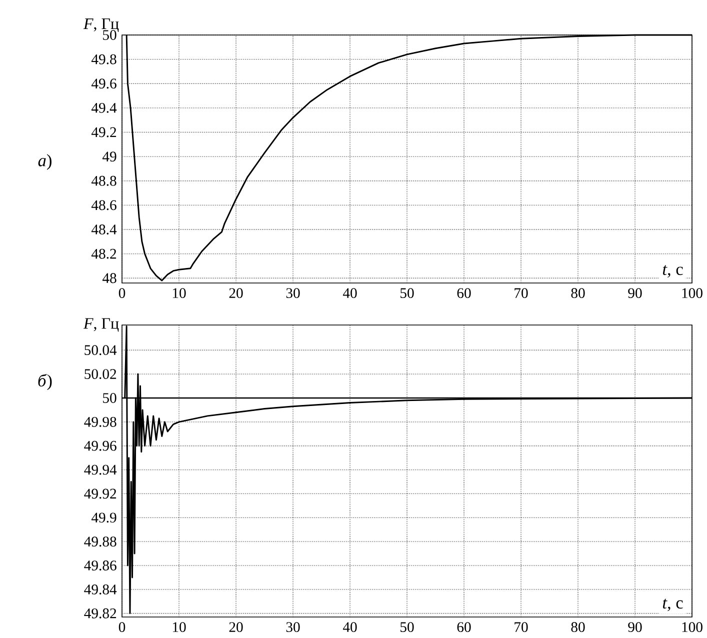 Image resolution: width=707 pixels, height=638 pixels. Describe the element at coordinates (100, 469) in the screenshot. I see `y-tick-label: 49.94` at that location.